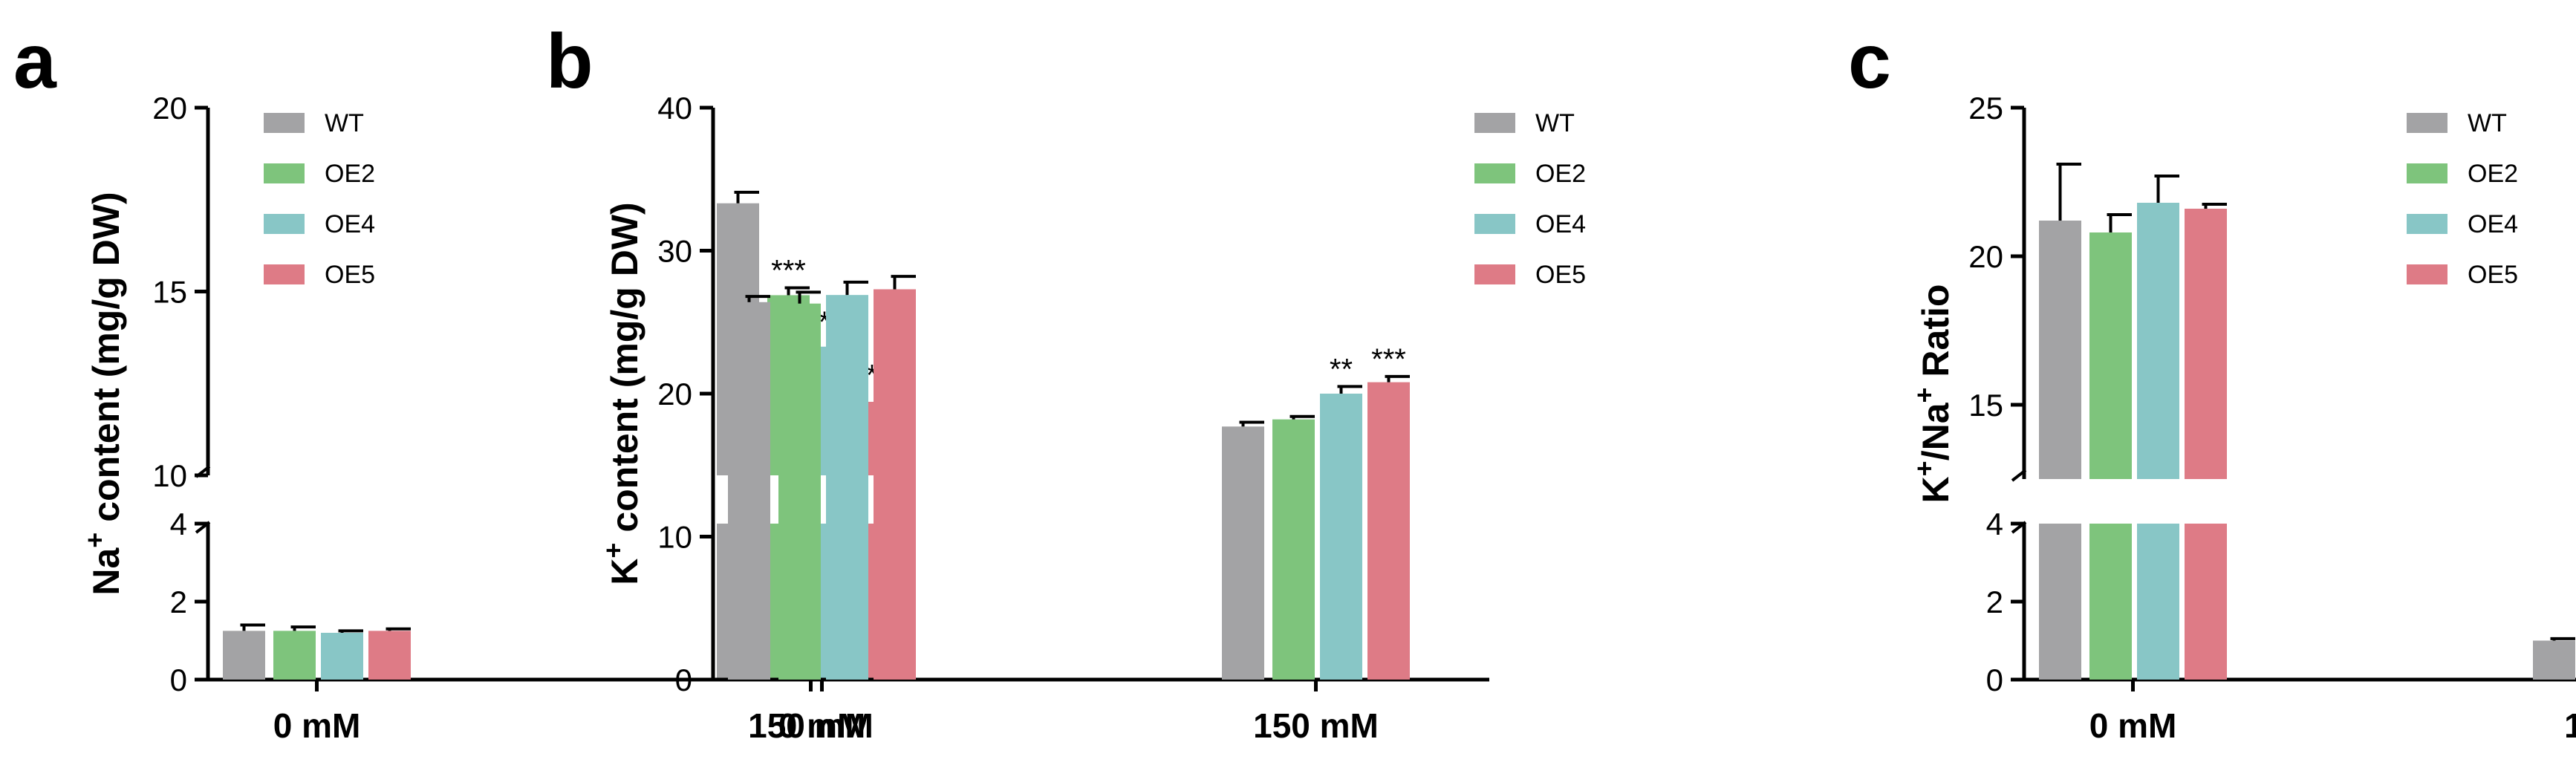 This screenshot has width=2576, height=765. What do you see at coordinates (2158, 602) in the screenshot?
I see `bar-oe4-lower` at bounding box center [2158, 602].